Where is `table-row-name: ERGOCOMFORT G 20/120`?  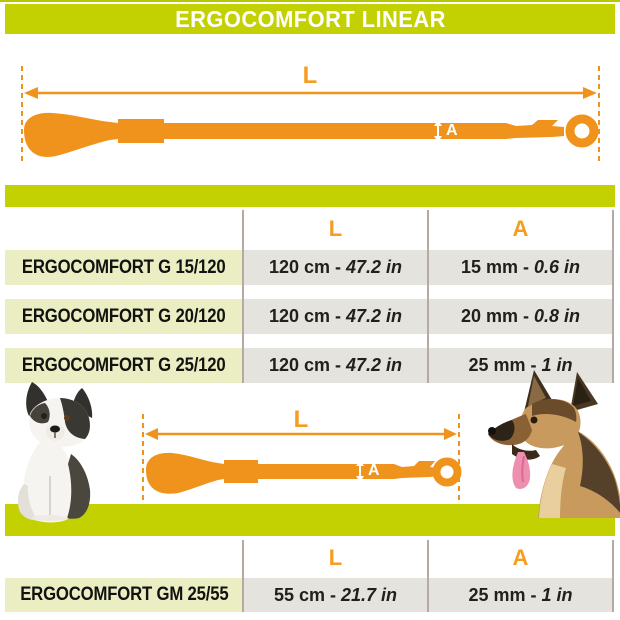 table-row-name: ERGOCOMFORT G 20/120 is located at coordinates (124, 316).